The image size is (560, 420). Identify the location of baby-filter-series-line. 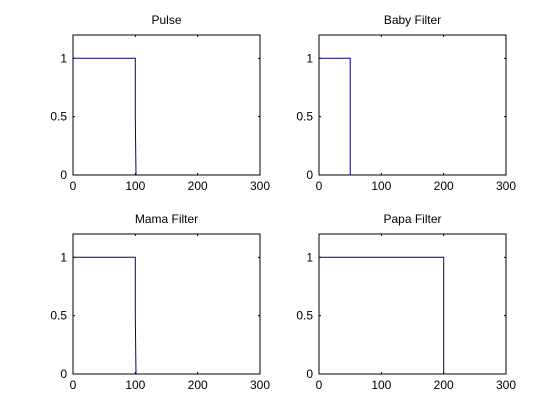
(335, 116).